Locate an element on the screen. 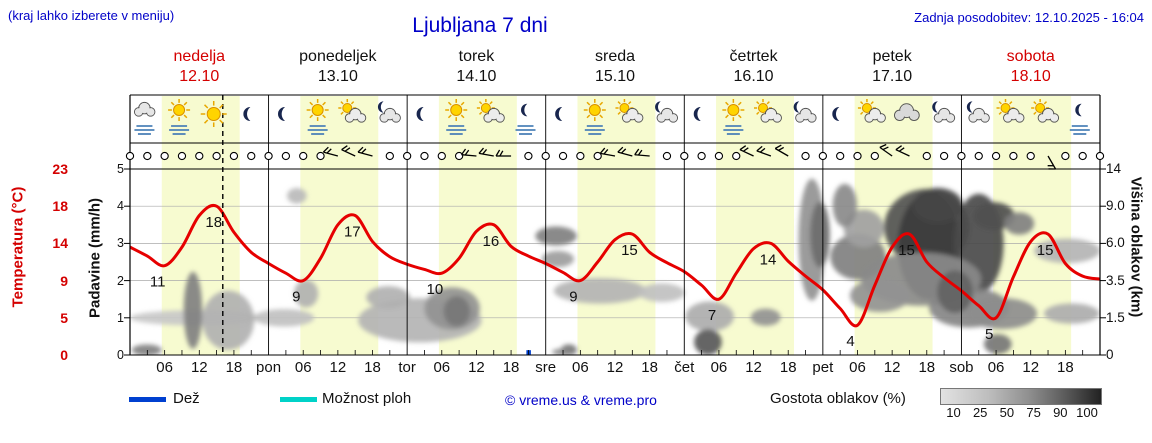  day-name: sobota is located at coordinates (1030, 56).